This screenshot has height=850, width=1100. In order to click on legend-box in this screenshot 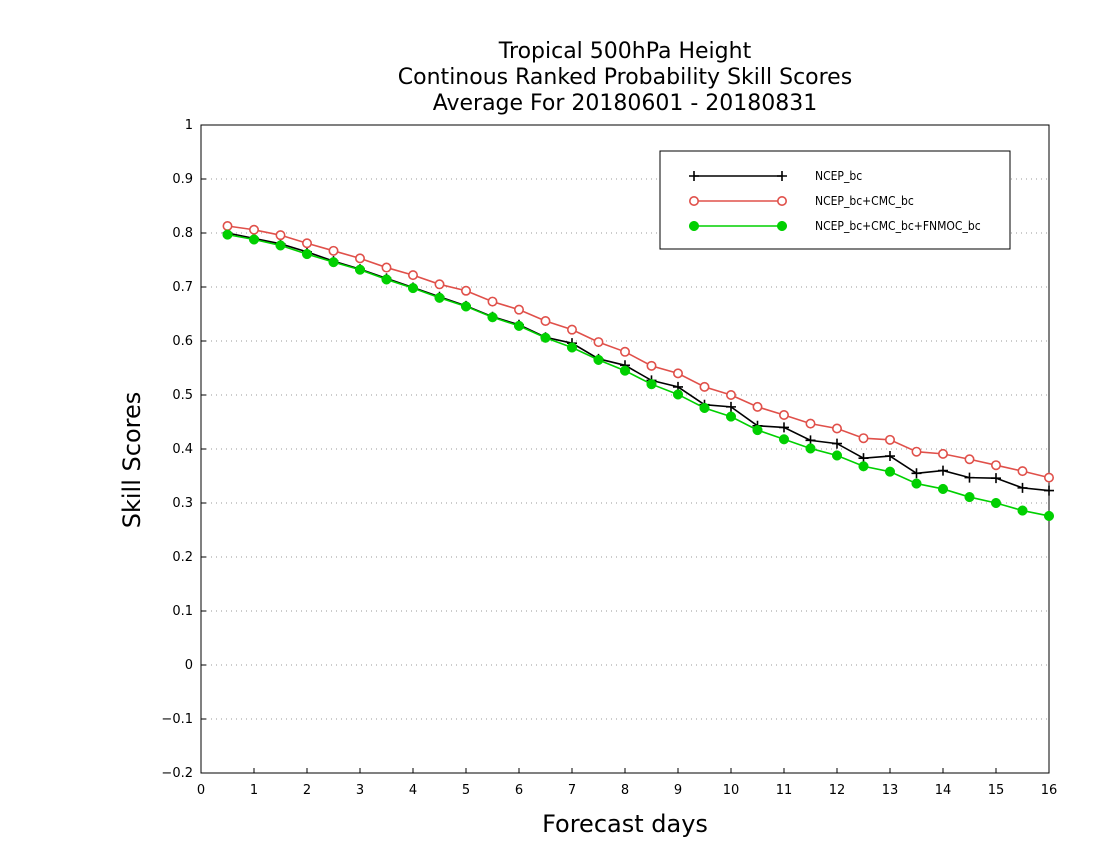, I will do `click(835, 200)`.